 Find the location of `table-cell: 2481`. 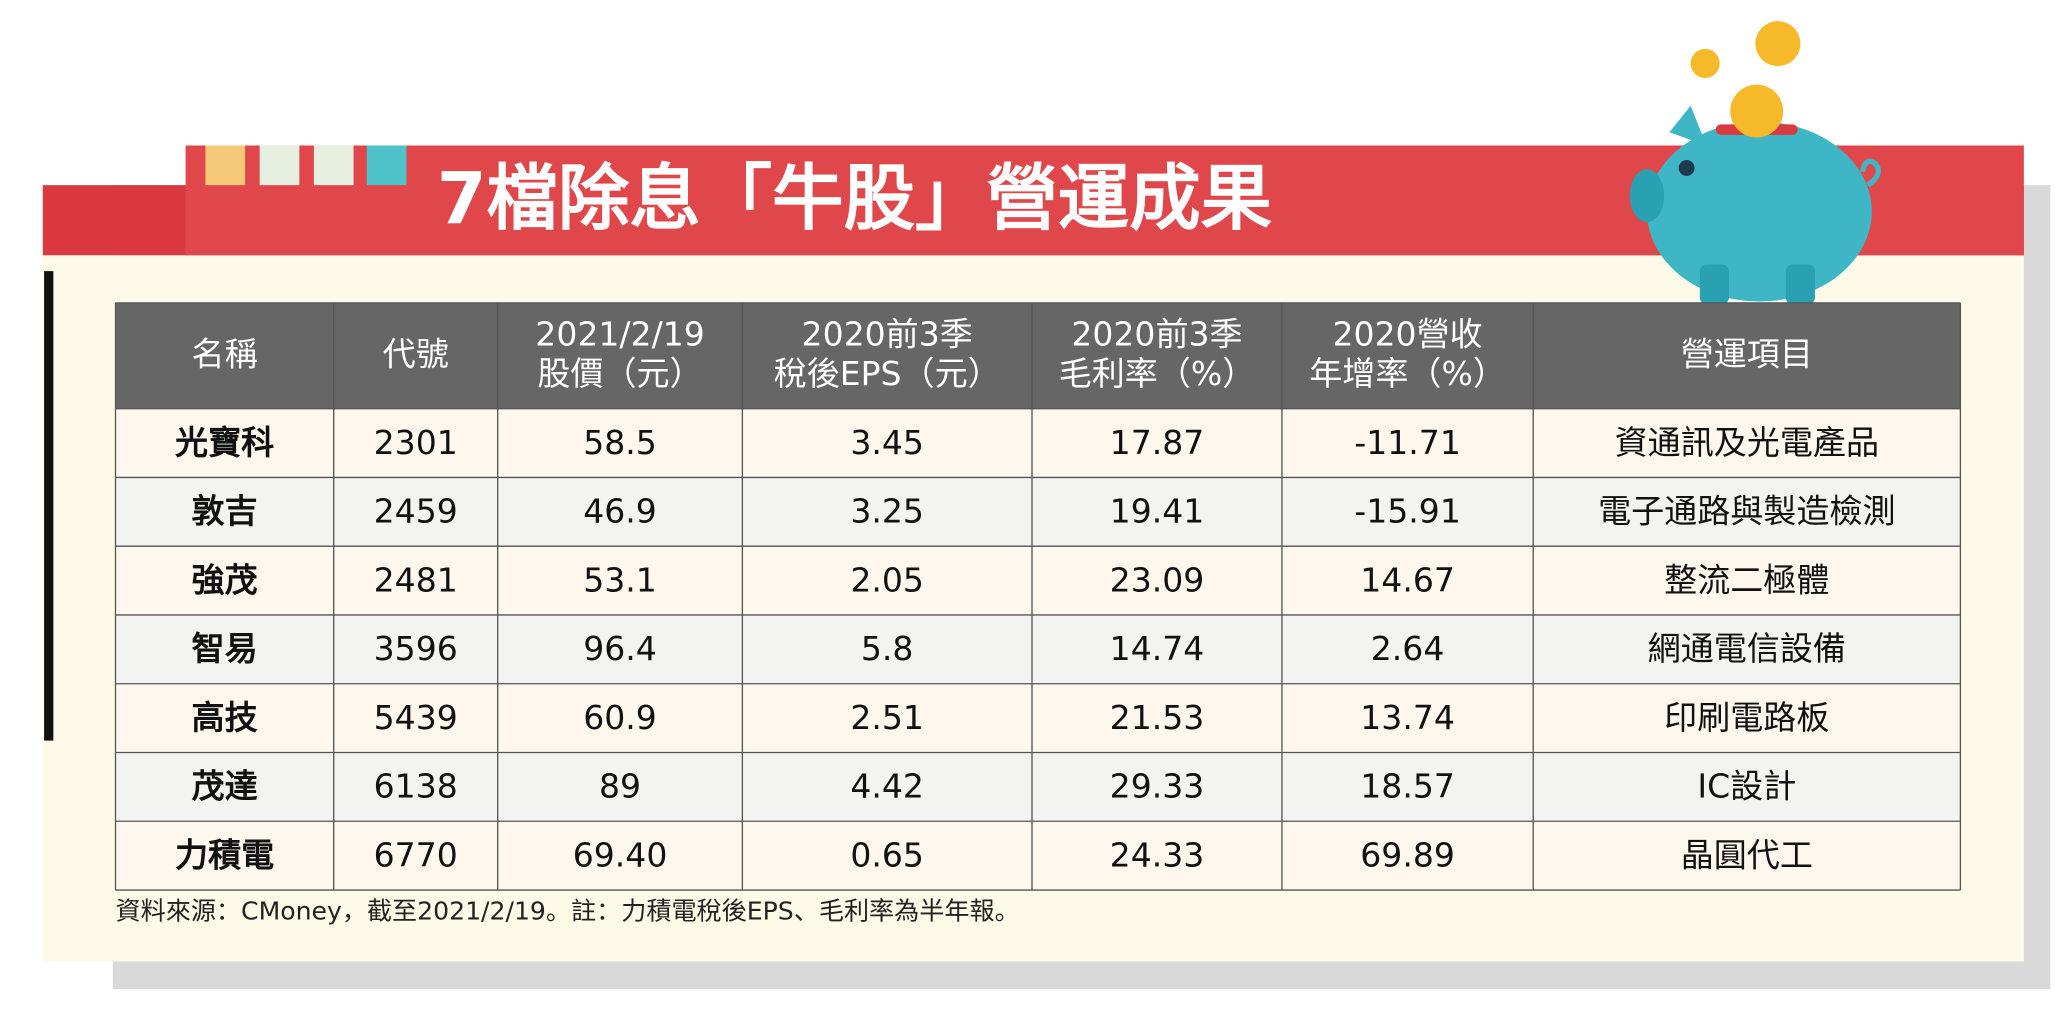

table-cell: 2481 is located at coordinates (416, 579).